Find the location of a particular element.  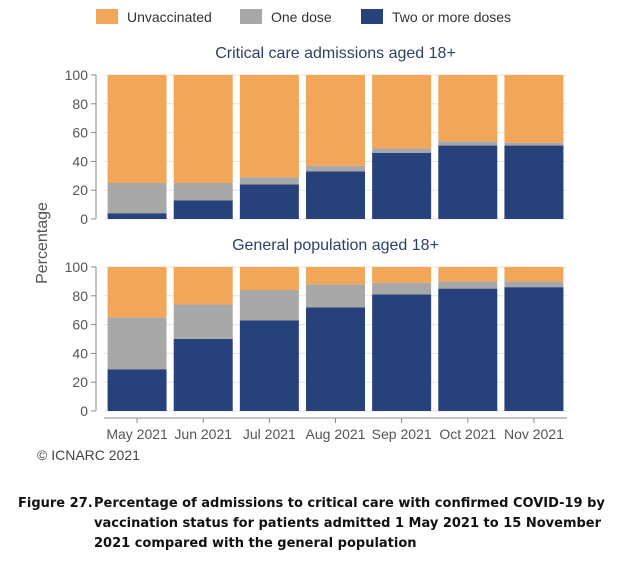

x-tick-label: Jul 2021 is located at coordinates (269, 434).